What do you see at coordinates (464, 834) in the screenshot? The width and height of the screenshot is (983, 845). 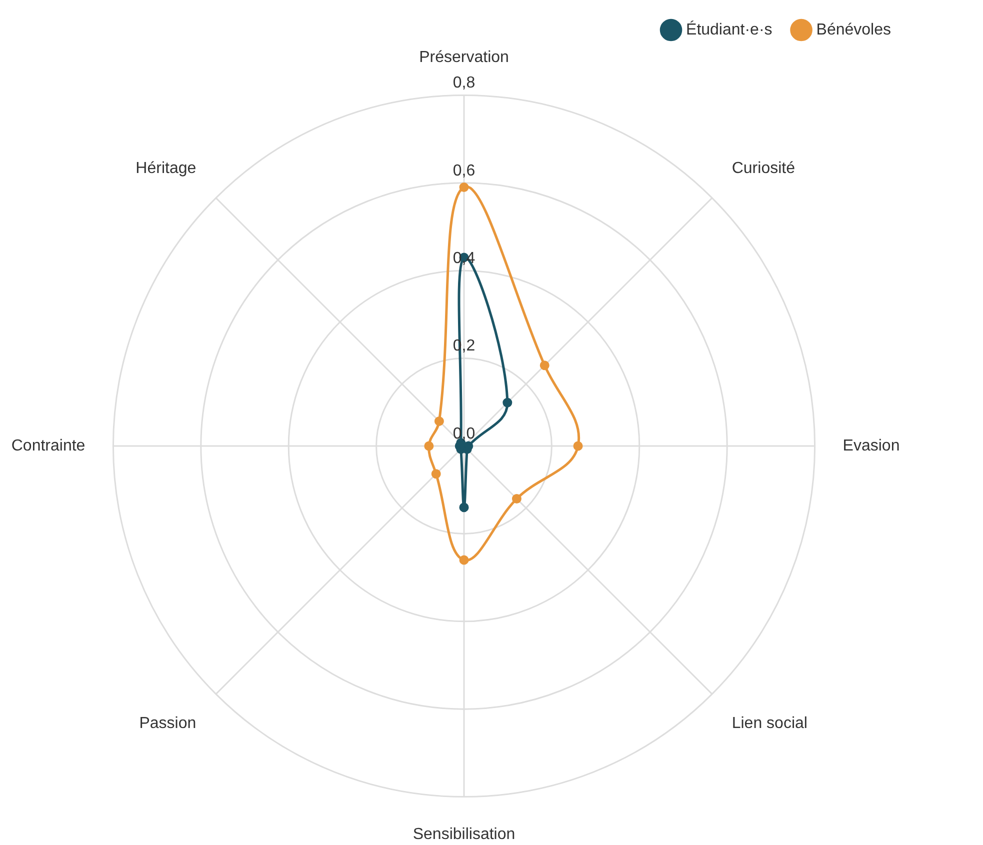 I see `spoke-label: Sensibilisation` at bounding box center [464, 834].